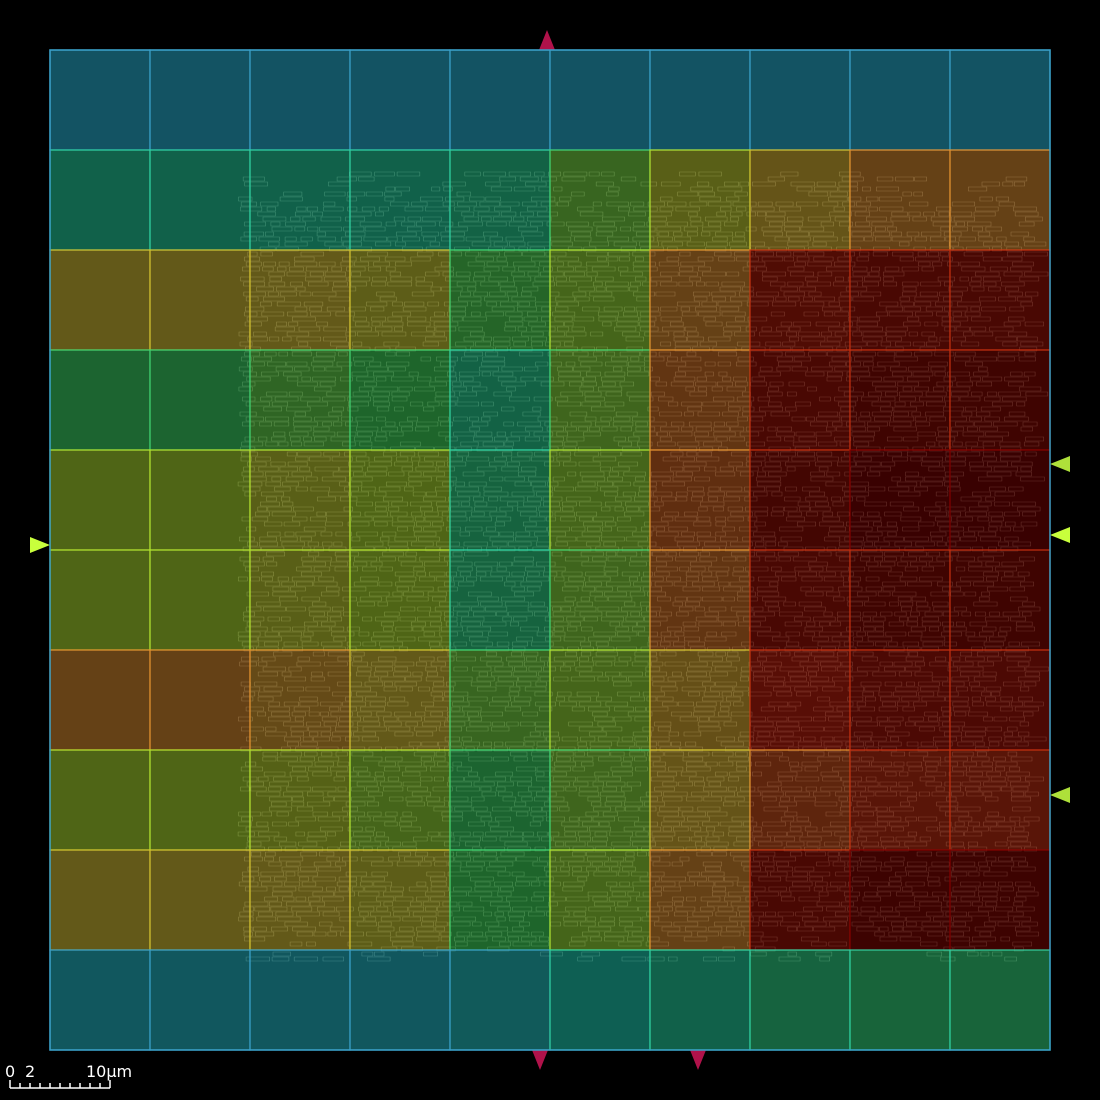 This screenshot has width=1100, height=1100. What do you see at coordinates (900, 800) in the screenshot?
I see `heatmap-tile-r7-c8` at bounding box center [900, 800].